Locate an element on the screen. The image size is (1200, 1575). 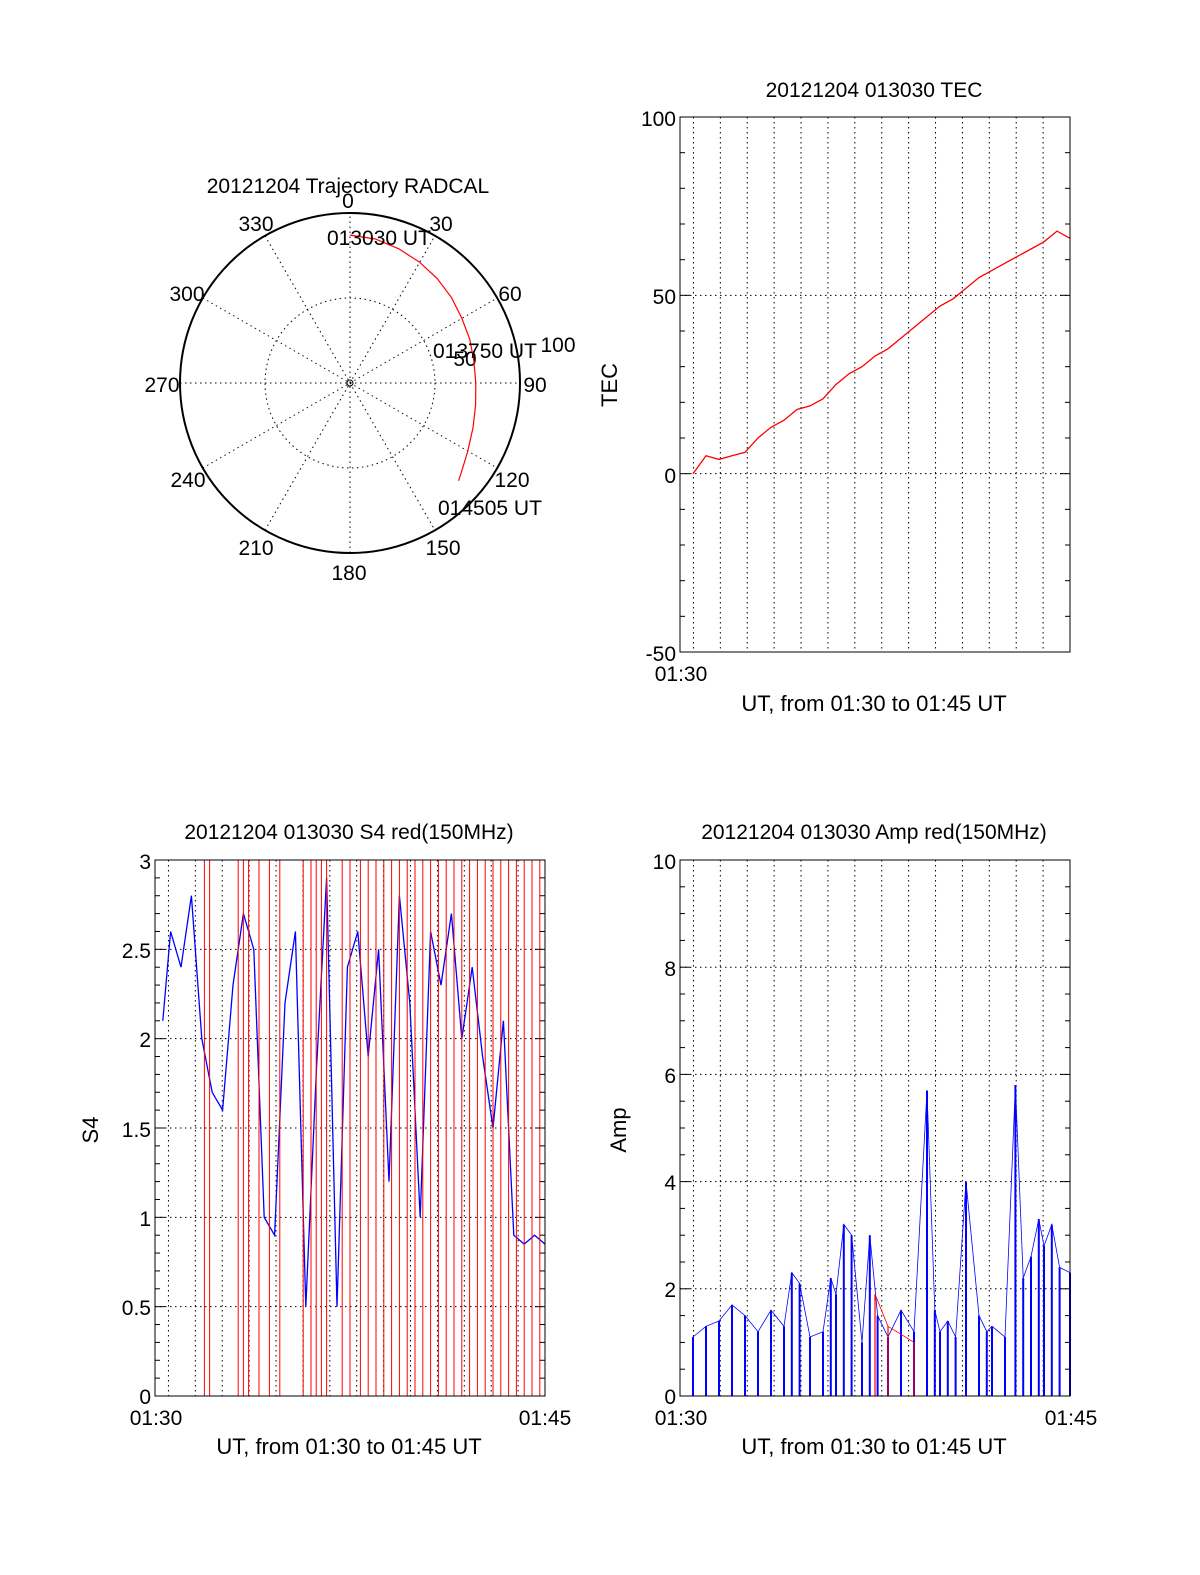
polar-track is located at coordinates (413, 357).